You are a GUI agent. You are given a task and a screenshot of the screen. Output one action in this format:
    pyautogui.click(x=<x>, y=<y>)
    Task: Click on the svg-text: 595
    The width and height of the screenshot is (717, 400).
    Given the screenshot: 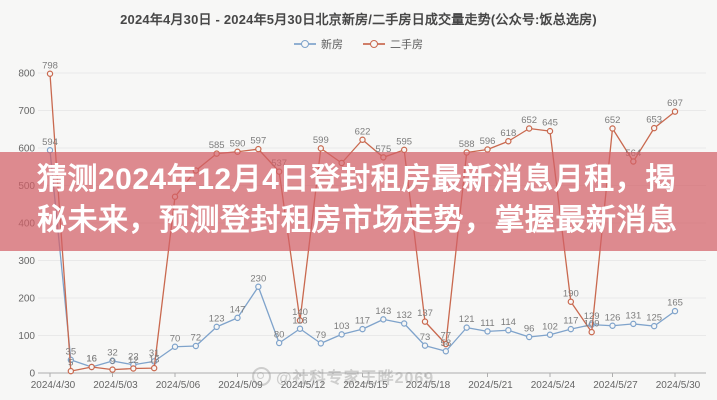 What is the action you would take?
    pyautogui.click(x=404, y=141)
    